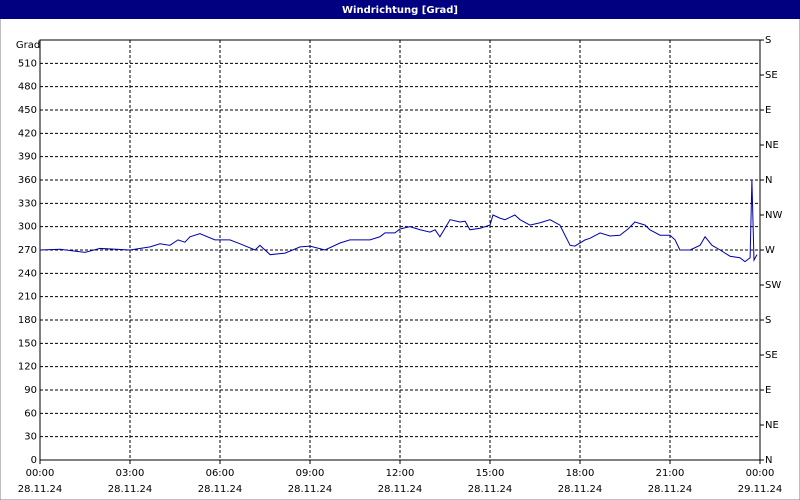 The height and width of the screenshot is (500, 800). Describe the element at coordinates (220, 473) in the screenshot. I see `x-tick-label: 06:00` at that location.